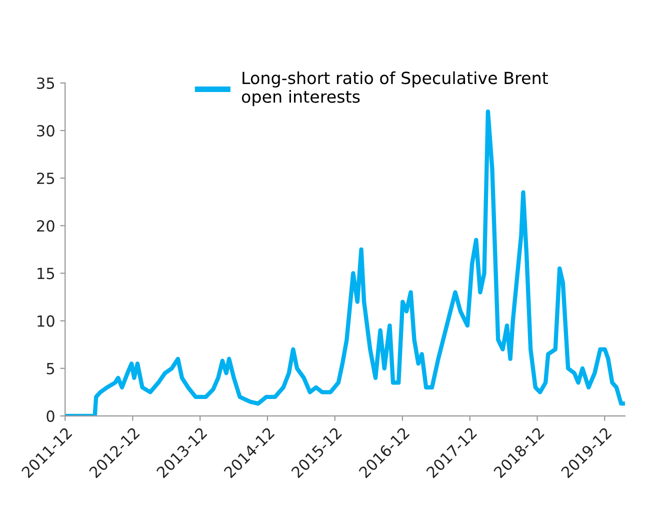 The height and width of the screenshot is (506, 651). What do you see at coordinates (46, 274) in the screenshot?
I see `y-tick-label: 15` at bounding box center [46, 274].